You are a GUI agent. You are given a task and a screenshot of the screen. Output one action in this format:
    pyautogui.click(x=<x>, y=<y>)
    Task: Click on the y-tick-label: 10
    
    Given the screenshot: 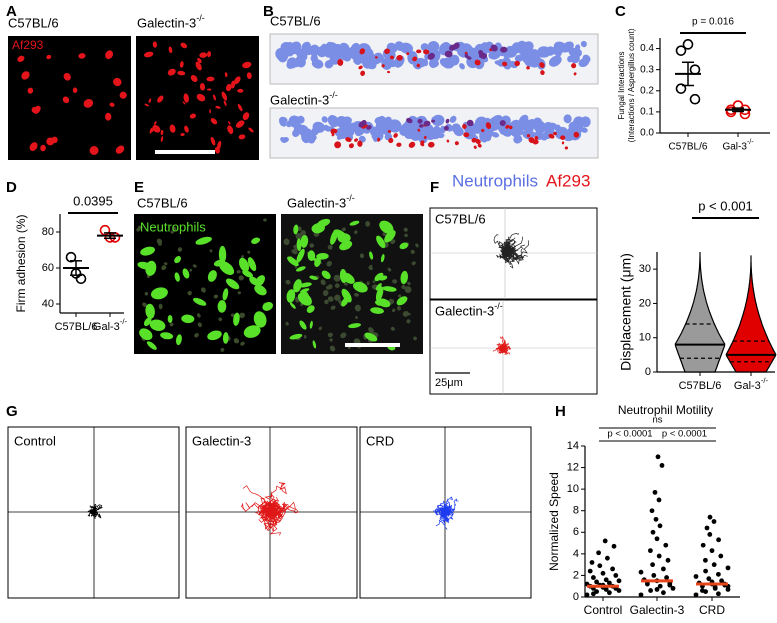 What is the action you would take?
    pyautogui.click(x=573, y=489)
    